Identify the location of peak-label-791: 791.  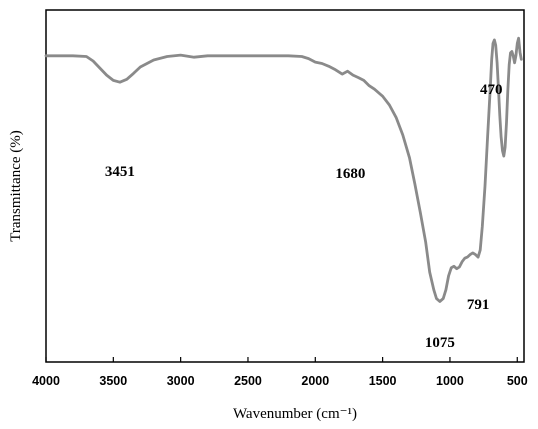
(478, 305).